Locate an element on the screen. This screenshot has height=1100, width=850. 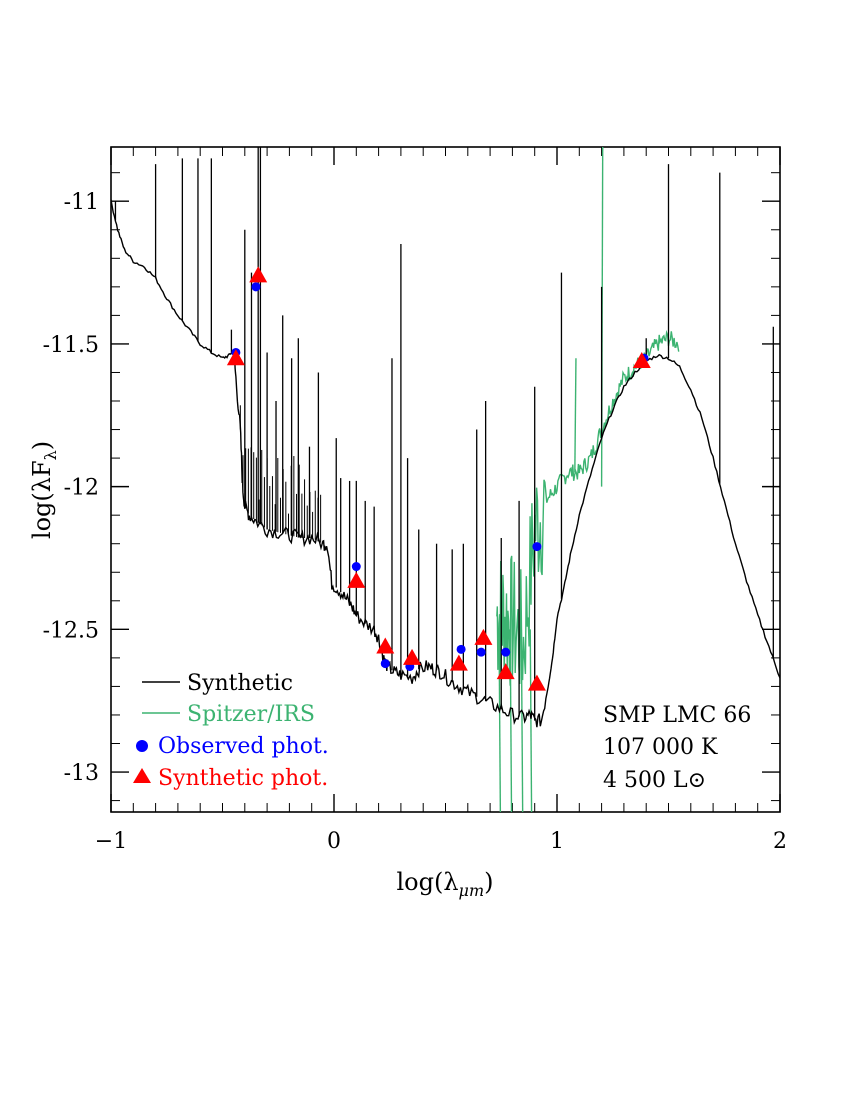
object-annotation: SMP LMC 66 107 000 K 4 500 L⊙ is located at coordinates (677, 748).